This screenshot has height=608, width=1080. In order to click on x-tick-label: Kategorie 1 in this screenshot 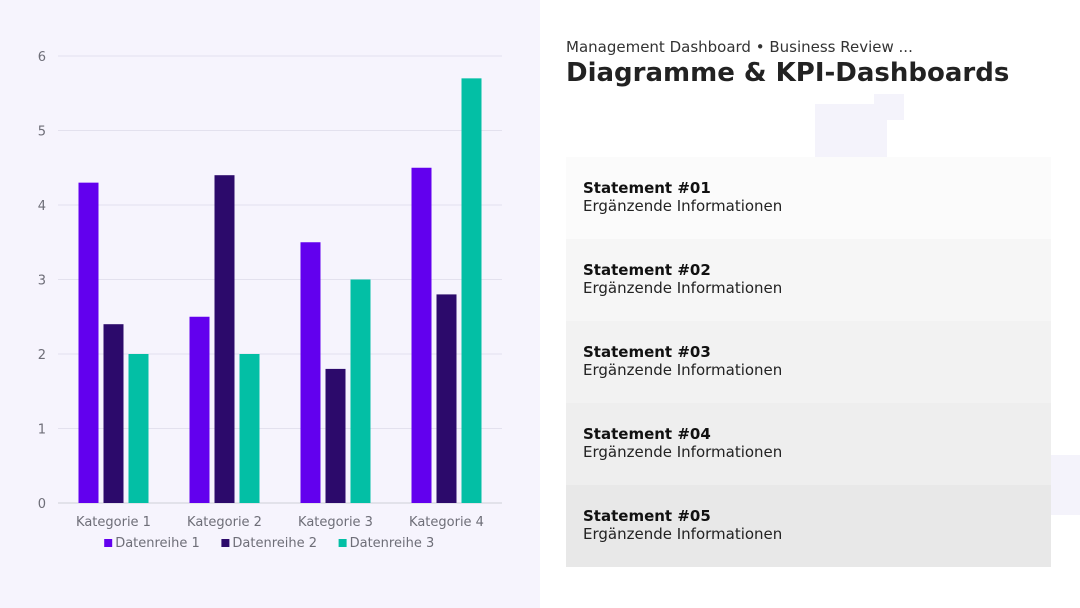, I will do `click(113, 522)`.